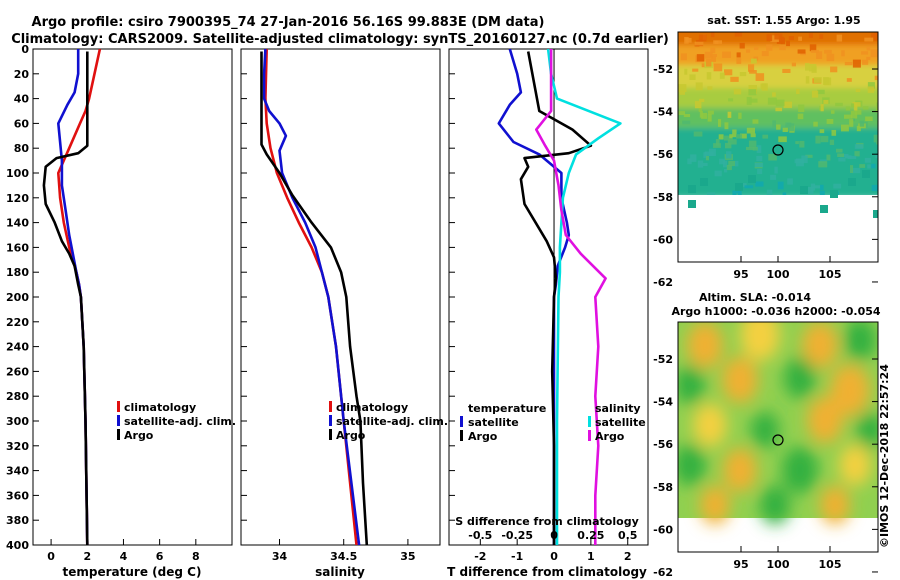 The width and height of the screenshot is (900, 580). Describe the element at coordinates (778, 440) in the screenshot. I see `argo-location-marker-sla` at that location.